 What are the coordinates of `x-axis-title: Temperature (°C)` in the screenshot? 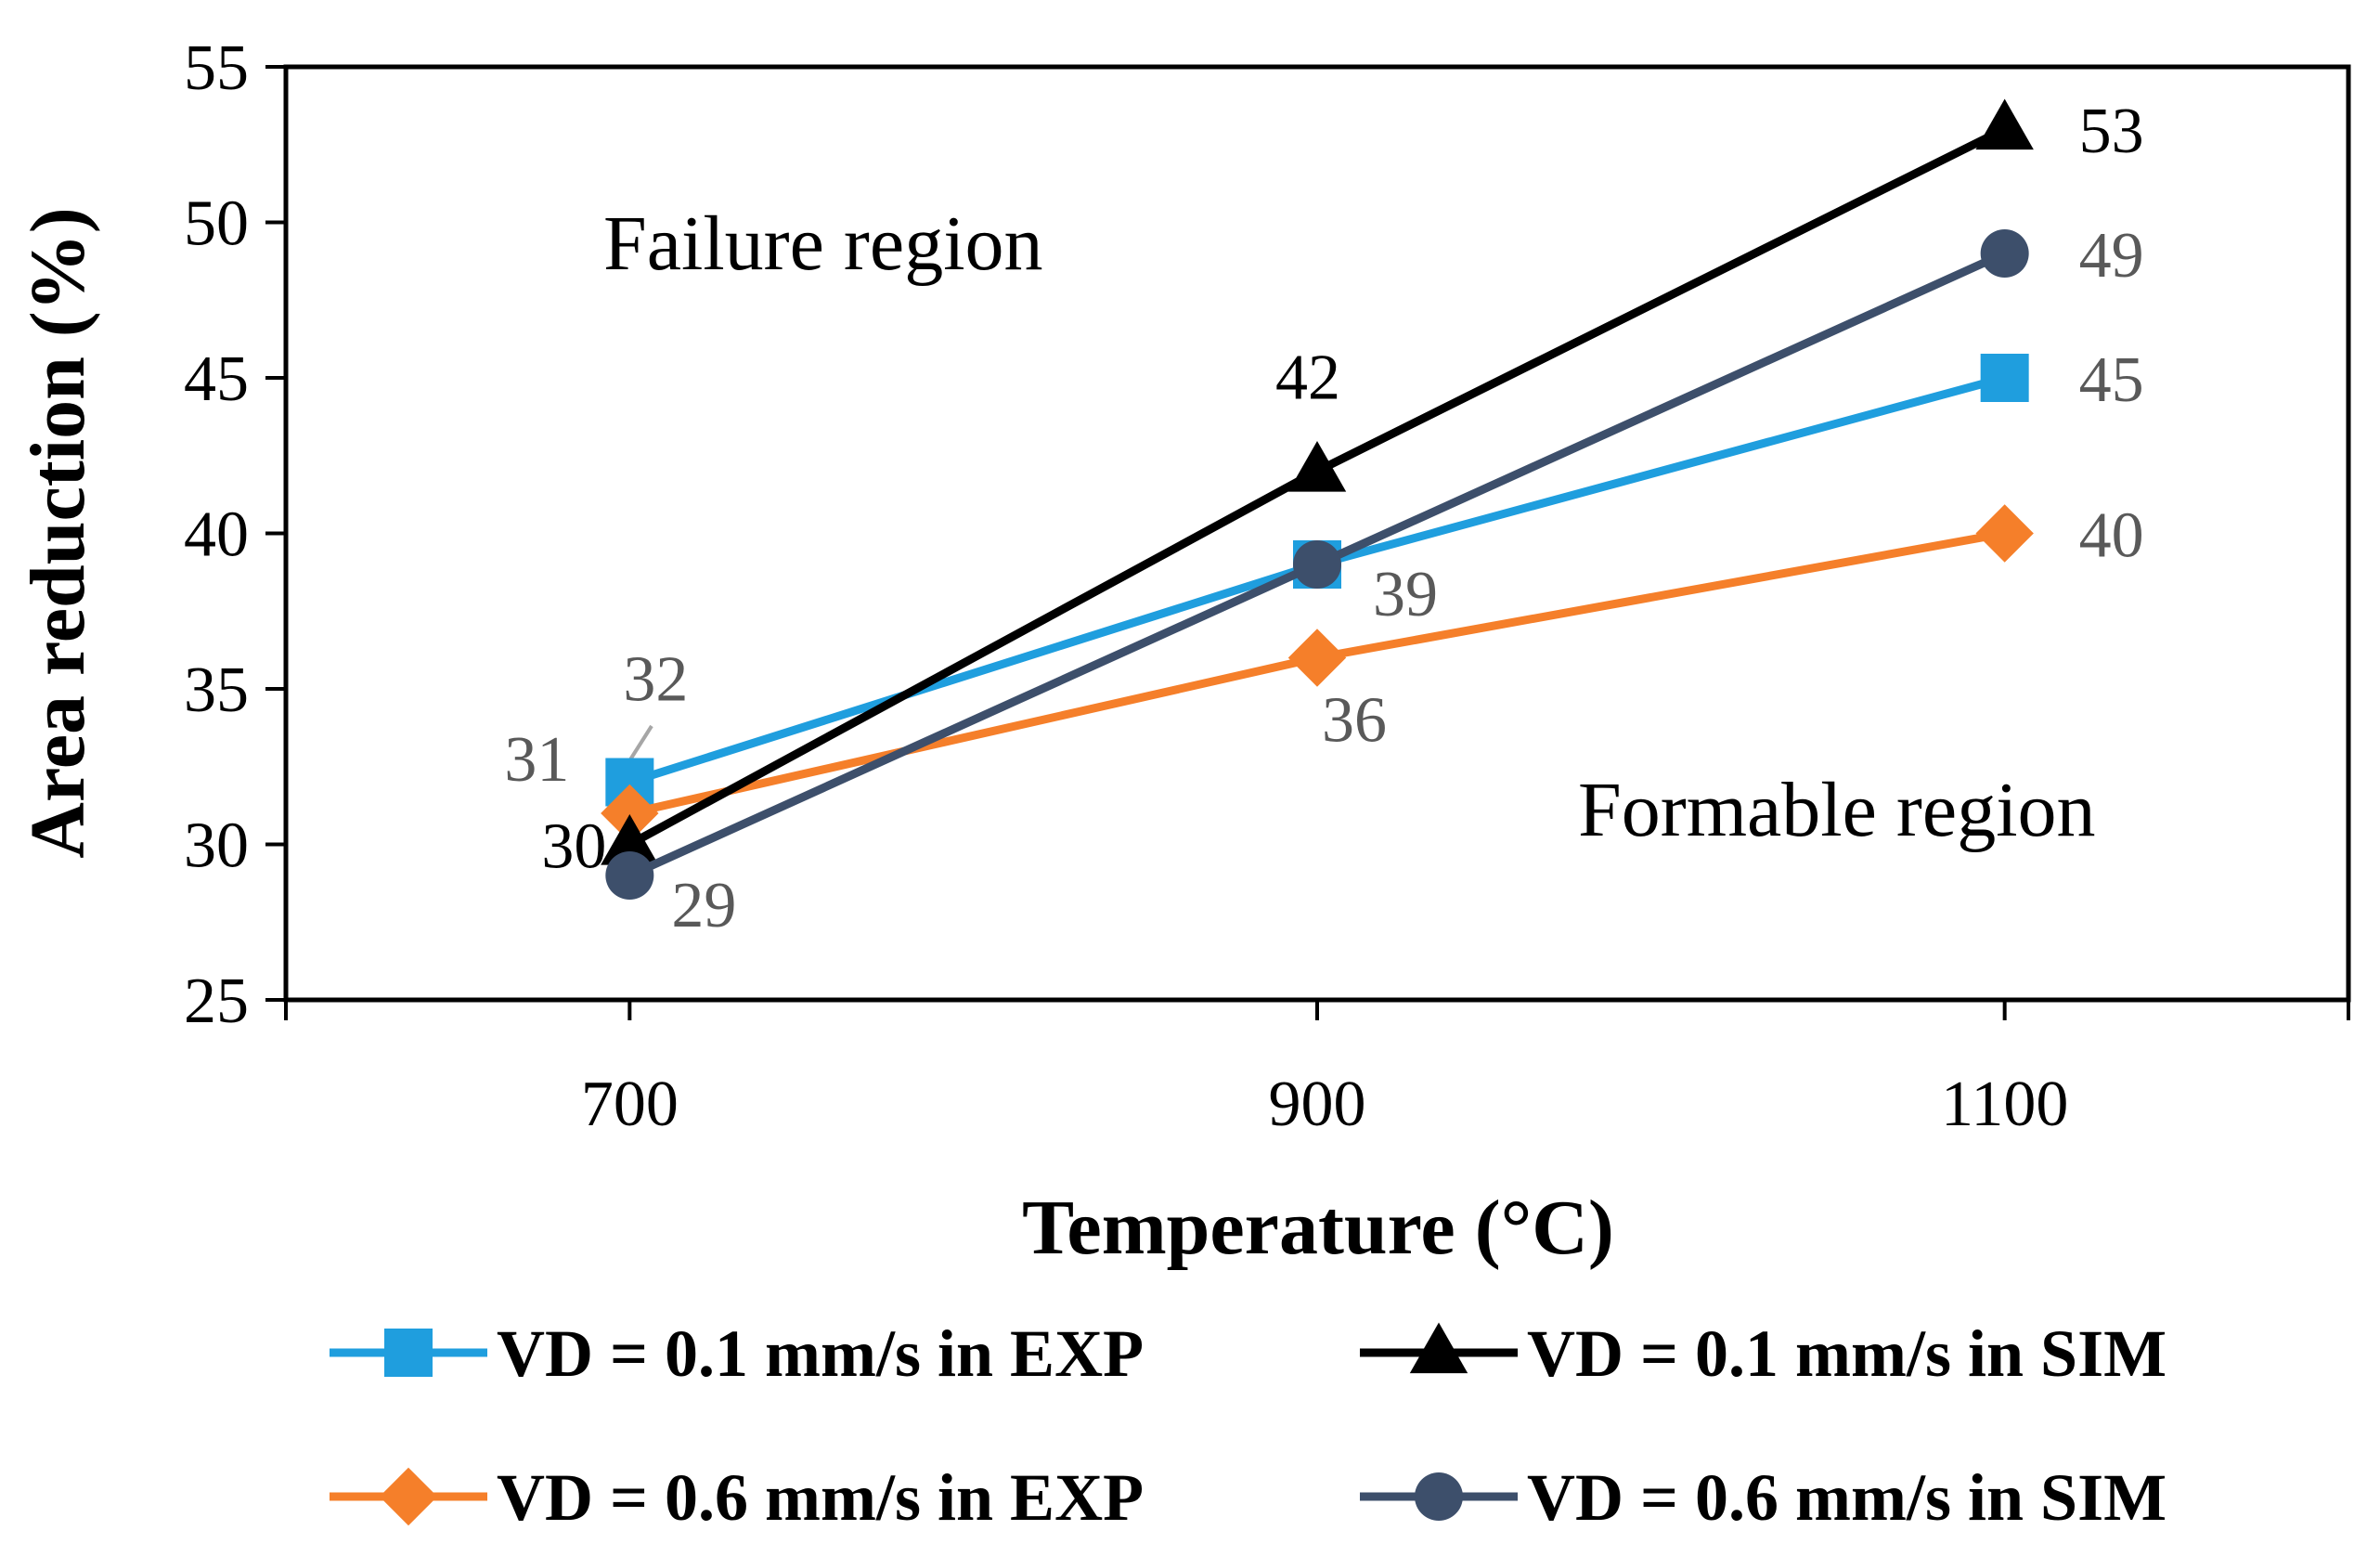 It's located at (1318, 1228).